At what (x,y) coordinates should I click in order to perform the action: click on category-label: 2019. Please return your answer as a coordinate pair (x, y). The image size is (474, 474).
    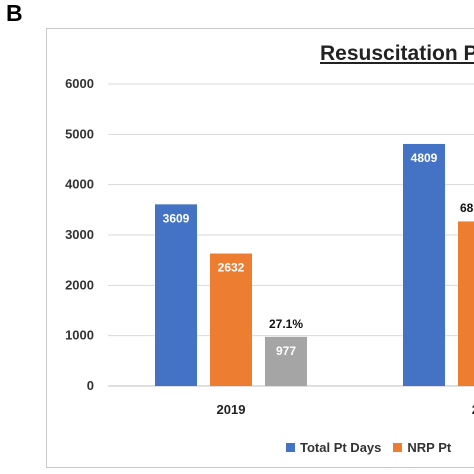
    Looking at the image, I should click on (231, 409).